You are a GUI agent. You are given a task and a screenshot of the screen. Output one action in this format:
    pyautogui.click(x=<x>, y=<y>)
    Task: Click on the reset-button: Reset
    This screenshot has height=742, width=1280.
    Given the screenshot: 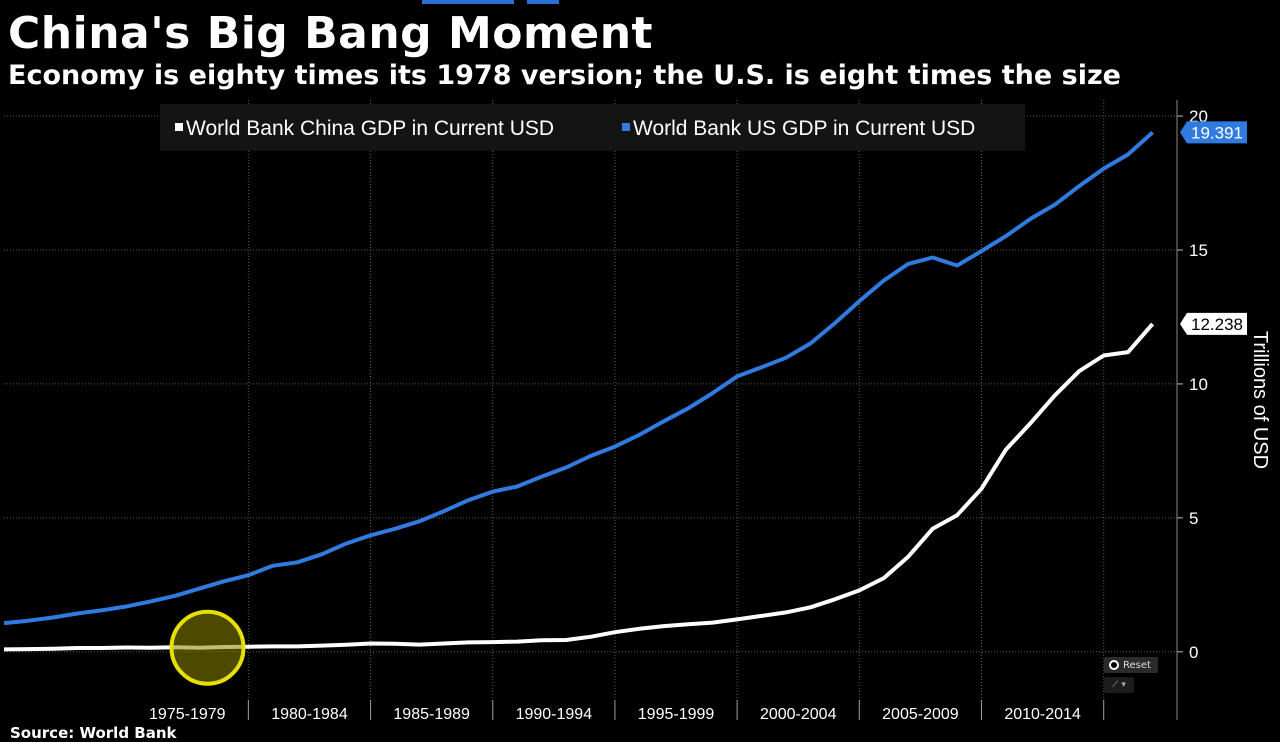 What is the action you would take?
    pyautogui.click(x=1131, y=665)
    